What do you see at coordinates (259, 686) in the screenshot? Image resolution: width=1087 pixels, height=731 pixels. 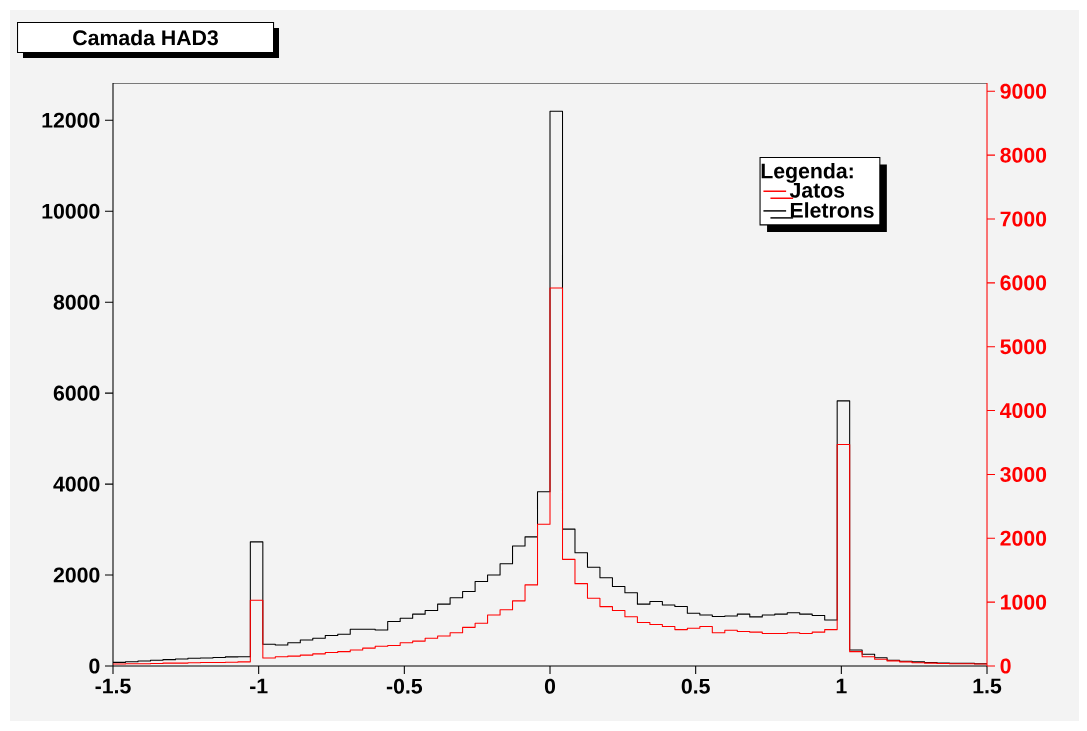 I see `x-tick-label: -1` at bounding box center [259, 686].